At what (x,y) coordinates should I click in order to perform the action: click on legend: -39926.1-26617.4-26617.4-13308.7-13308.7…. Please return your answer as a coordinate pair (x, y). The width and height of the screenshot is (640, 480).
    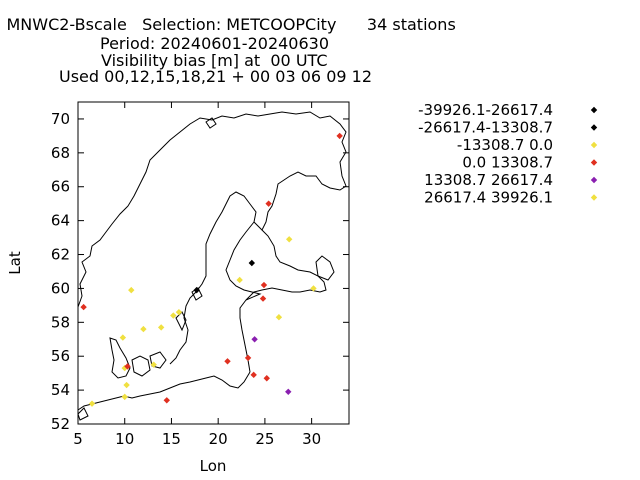
    Looking at the image, I should click on (508, 154).